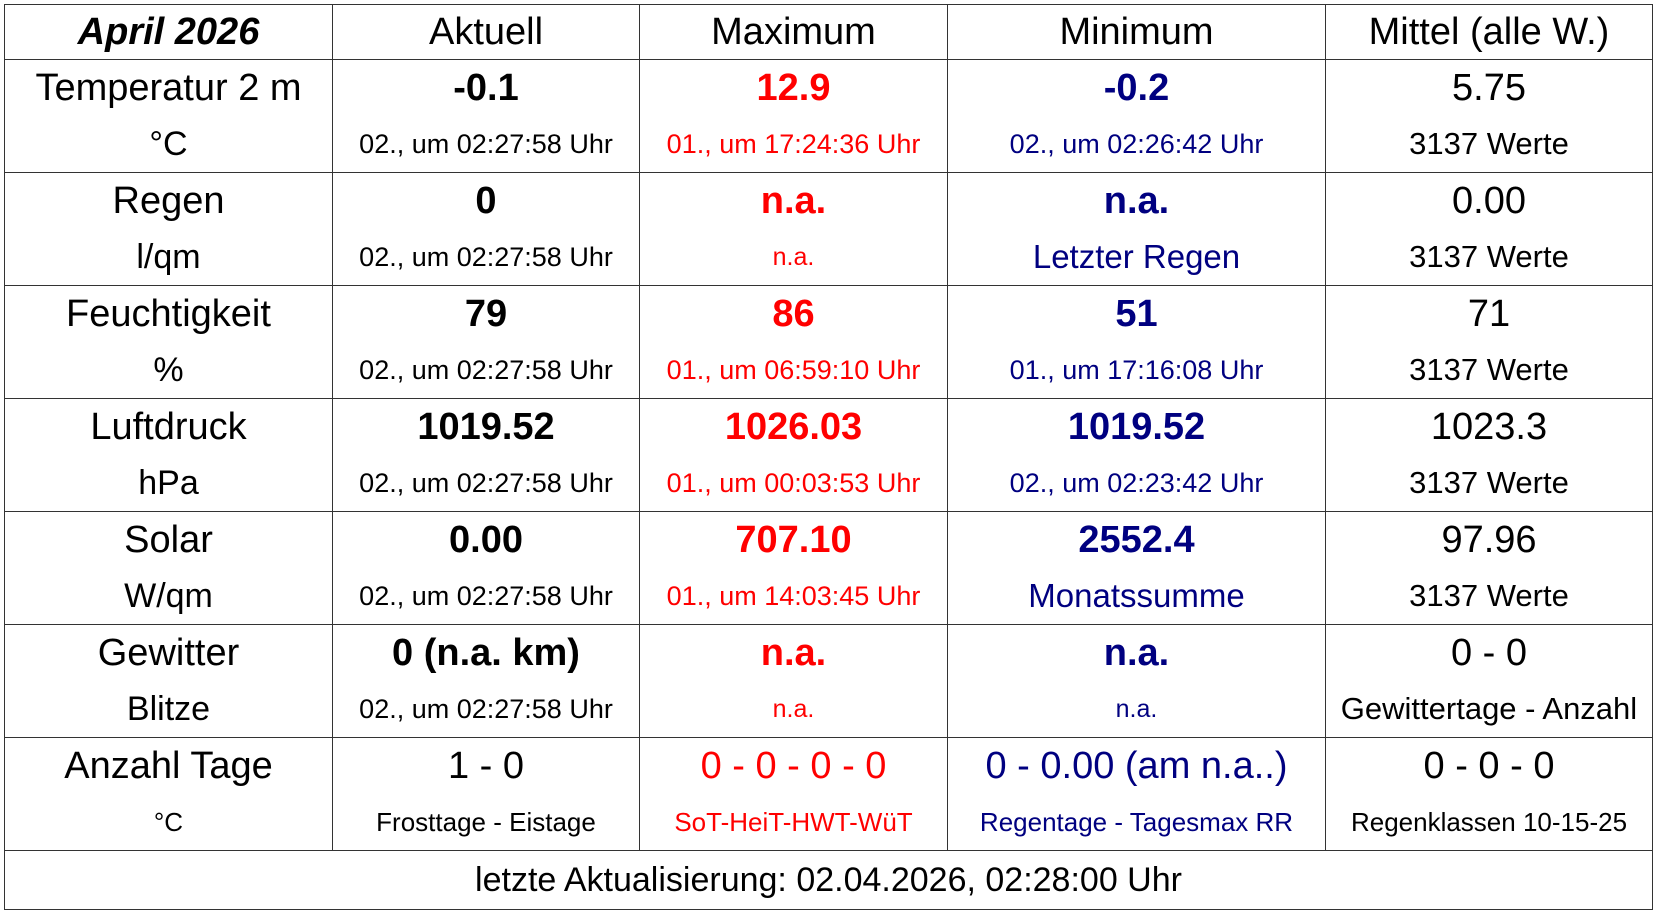 The image size is (1656, 910). What do you see at coordinates (486, 794) in the screenshot?
I see `value-cell: 1 - 0 Frosttage - Eistage` at bounding box center [486, 794].